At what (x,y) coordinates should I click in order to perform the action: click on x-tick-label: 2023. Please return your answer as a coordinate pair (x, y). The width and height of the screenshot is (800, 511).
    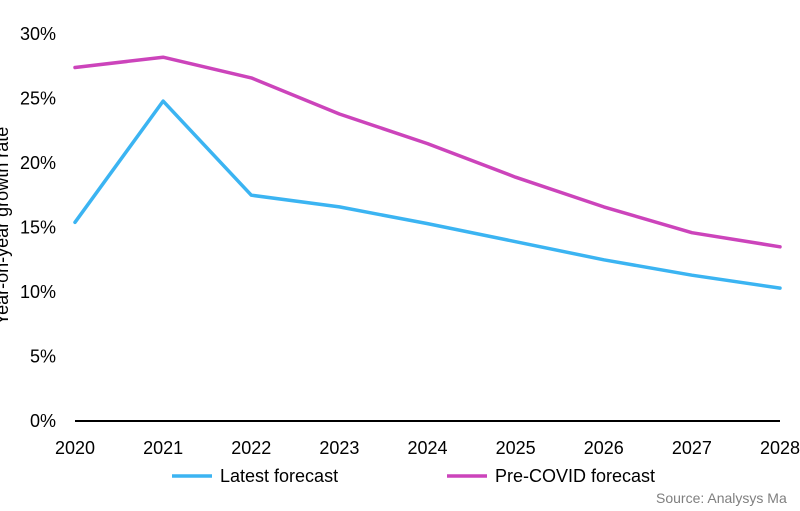
    Looking at the image, I should click on (339, 448).